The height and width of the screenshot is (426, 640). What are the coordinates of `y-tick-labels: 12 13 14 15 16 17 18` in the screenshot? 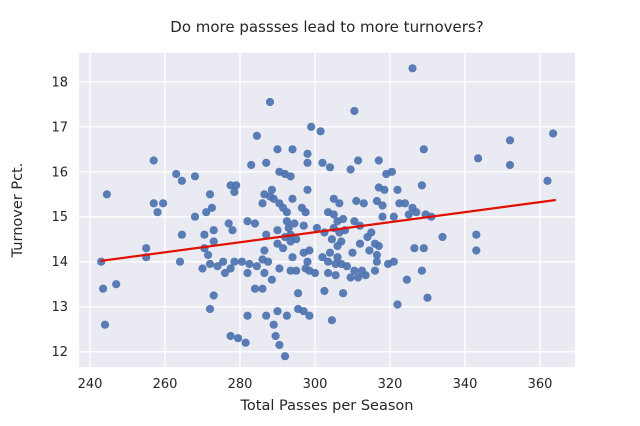 It's located at (59, 217).